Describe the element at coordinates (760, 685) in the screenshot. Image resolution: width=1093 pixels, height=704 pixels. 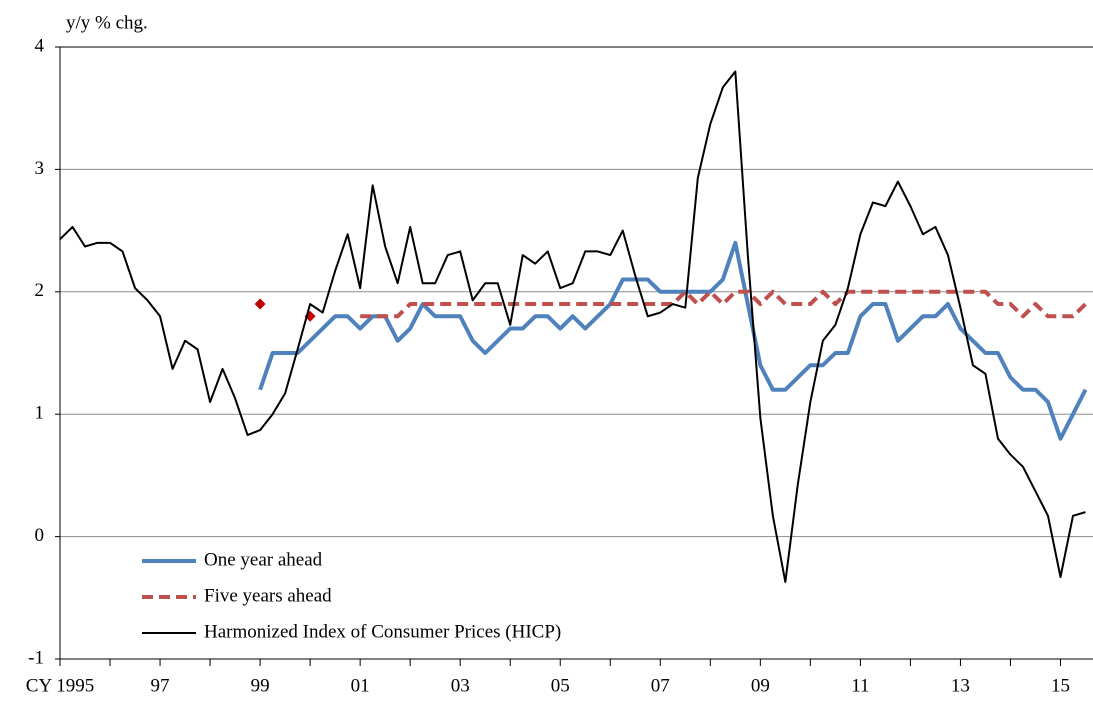
I see `x-tick-label: 09` at that location.